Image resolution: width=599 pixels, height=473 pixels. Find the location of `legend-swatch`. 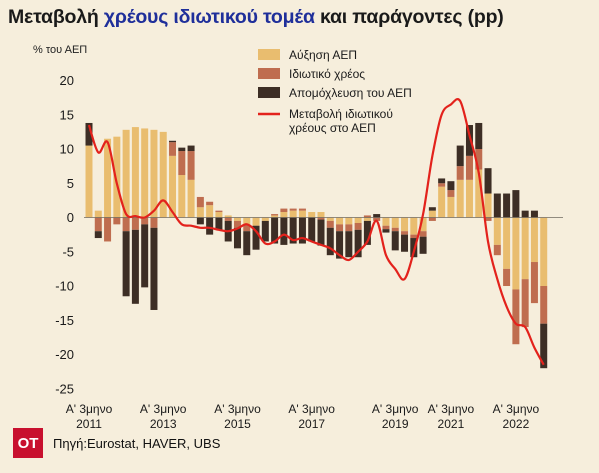

legend-swatch is located at coordinates (269, 54).